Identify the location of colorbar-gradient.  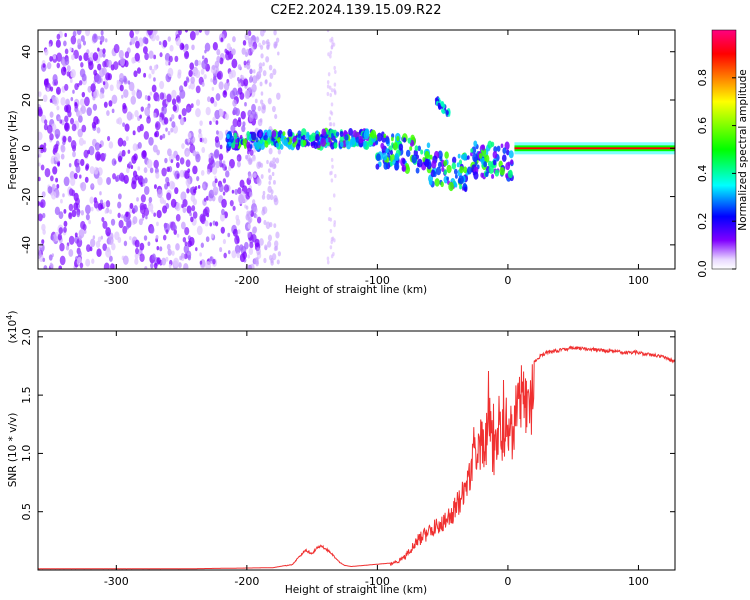
(724, 149).